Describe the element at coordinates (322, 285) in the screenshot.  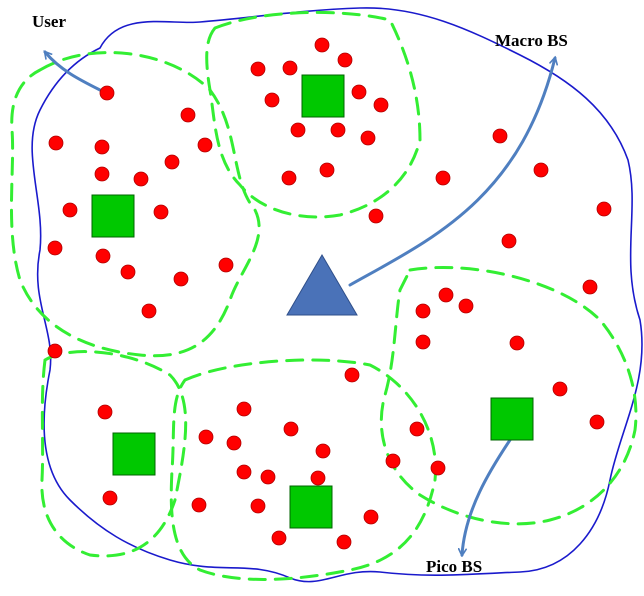
I see `macro-bs-icon` at that location.